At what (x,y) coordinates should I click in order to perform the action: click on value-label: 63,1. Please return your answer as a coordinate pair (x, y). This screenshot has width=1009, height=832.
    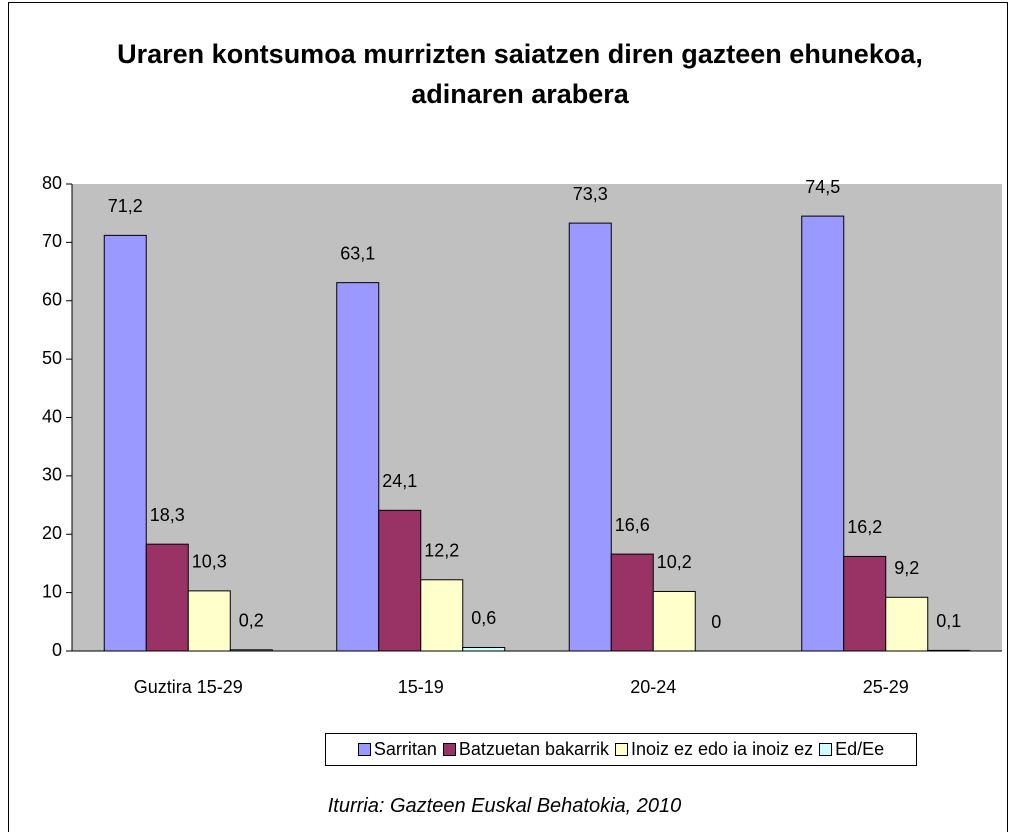
    Looking at the image, I should click on (357, 253).